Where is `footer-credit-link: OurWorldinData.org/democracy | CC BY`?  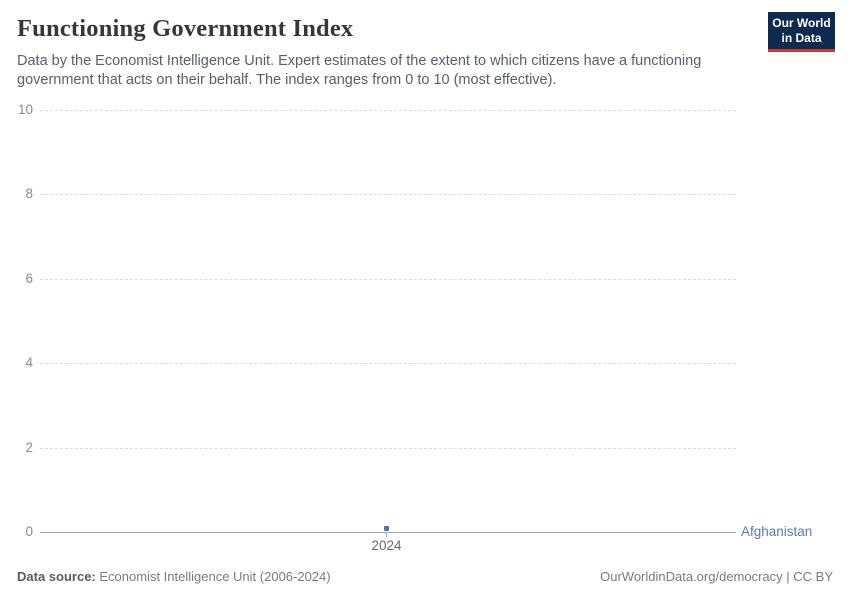
footer-credit-link: OurWorldinData.org/democracy | CC BY is located at coordinates (716, 576).